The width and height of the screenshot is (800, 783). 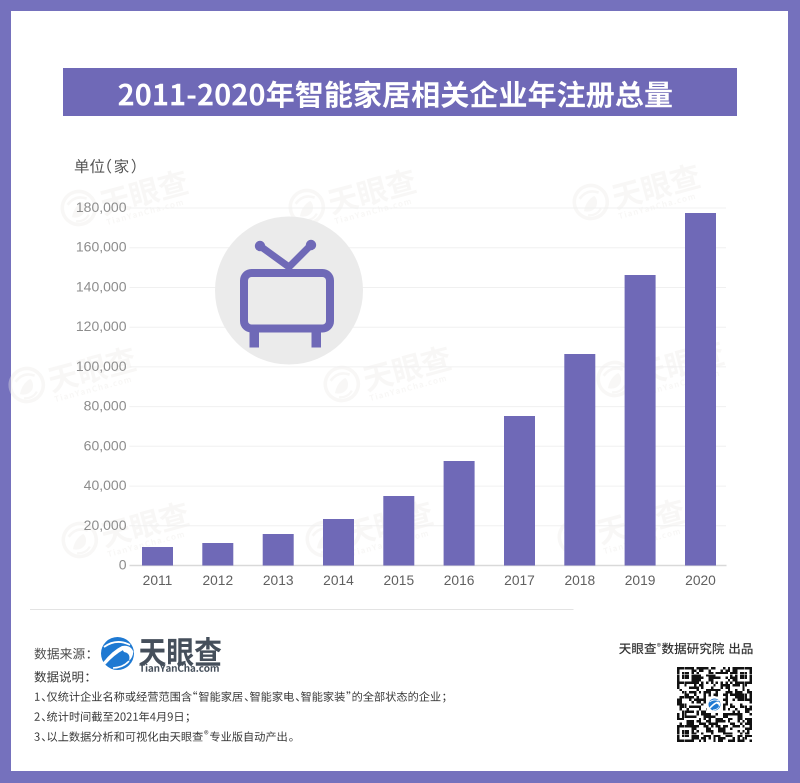 What do you see at coordinates (278, 580) in the screenshot?
I see `svg-text: 2013` at bounding box center [278, 580].